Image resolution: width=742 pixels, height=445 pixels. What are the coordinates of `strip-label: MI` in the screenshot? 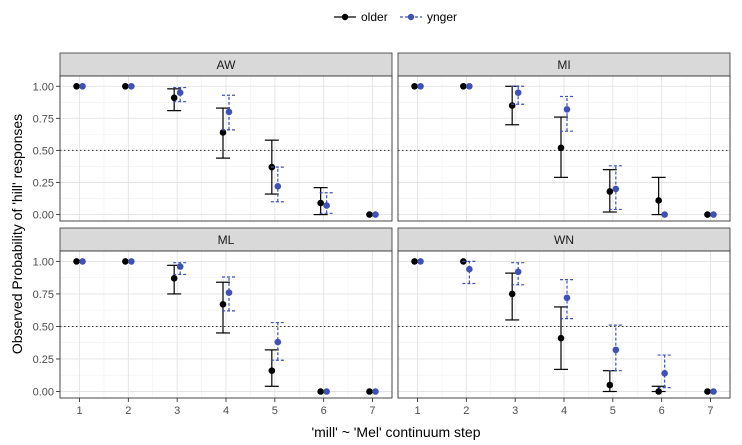 It's located at (563, 65).